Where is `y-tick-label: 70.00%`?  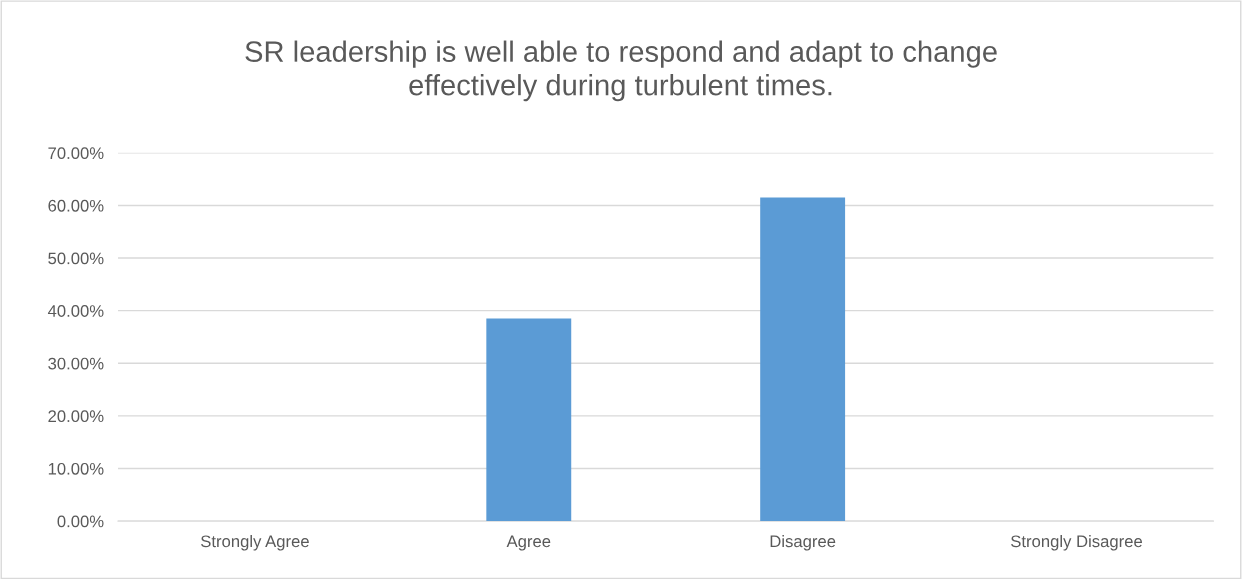 y-tick-label: 70.00% is located at coordinates (76, 153).